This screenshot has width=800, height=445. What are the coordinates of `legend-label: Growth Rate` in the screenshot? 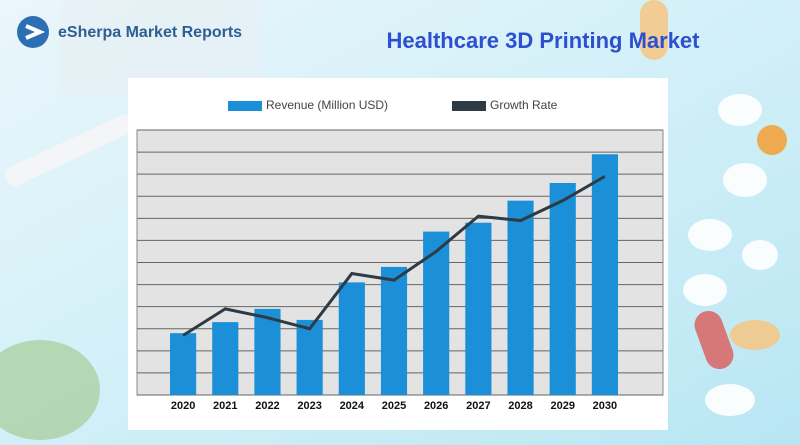 It's located at (524, 105).